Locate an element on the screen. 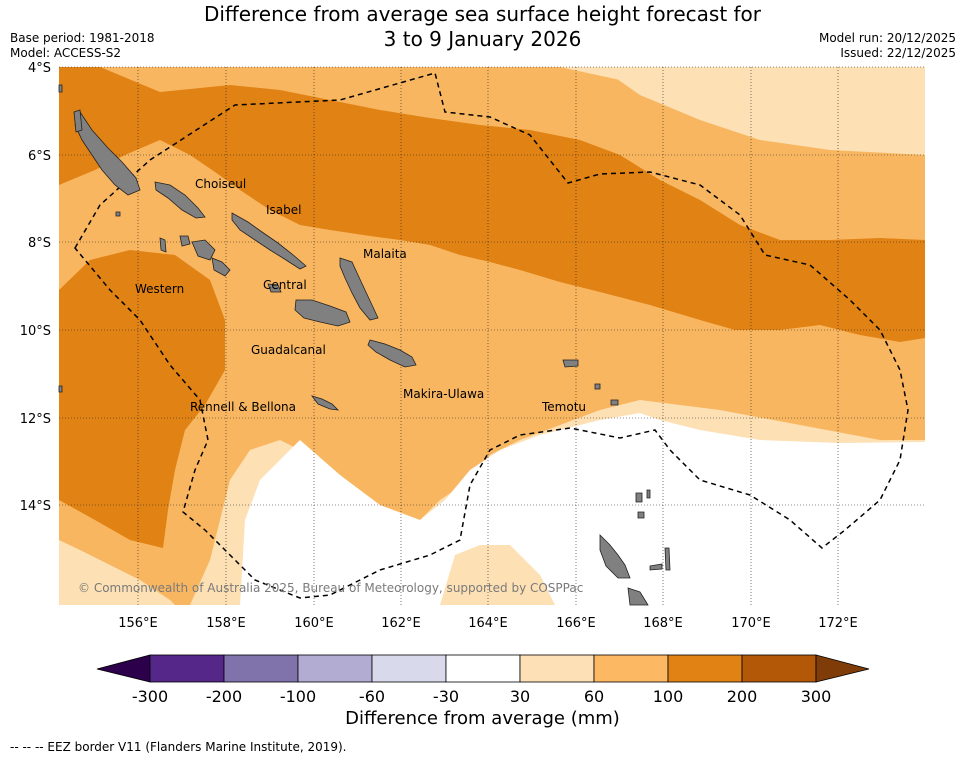 The image size is (965, 758). lat-label: 4°S is located at coordinates (39, 68).